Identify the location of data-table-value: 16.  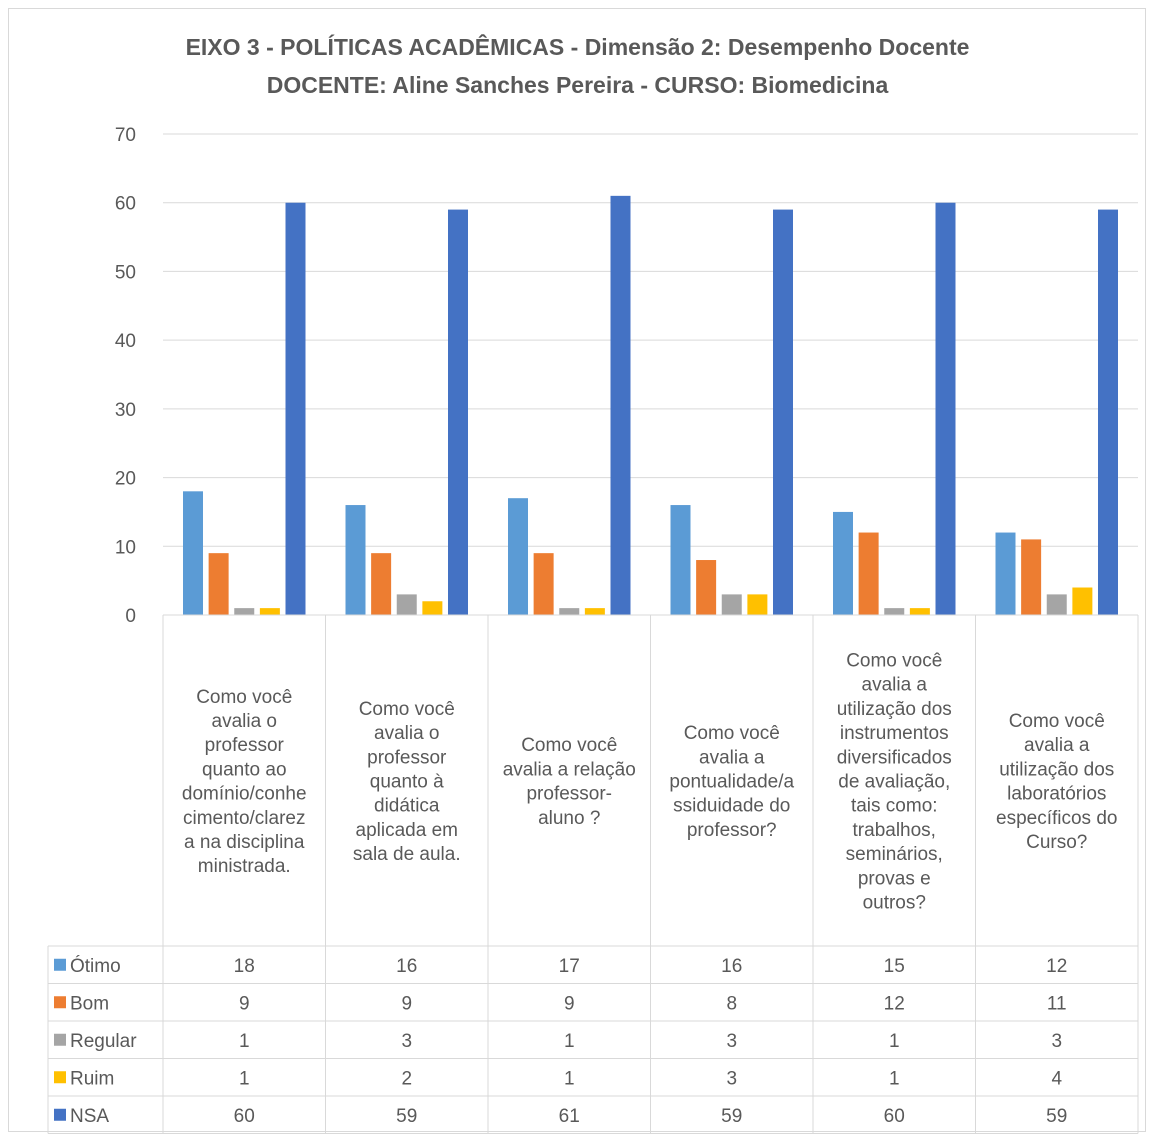
(731, 966).